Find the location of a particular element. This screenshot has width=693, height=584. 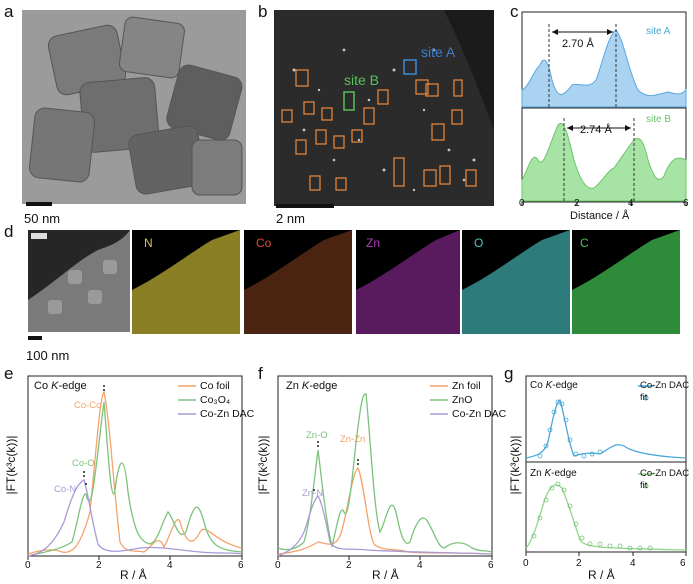

f-xtick-4: 4 is located at coordinates (420, 565).